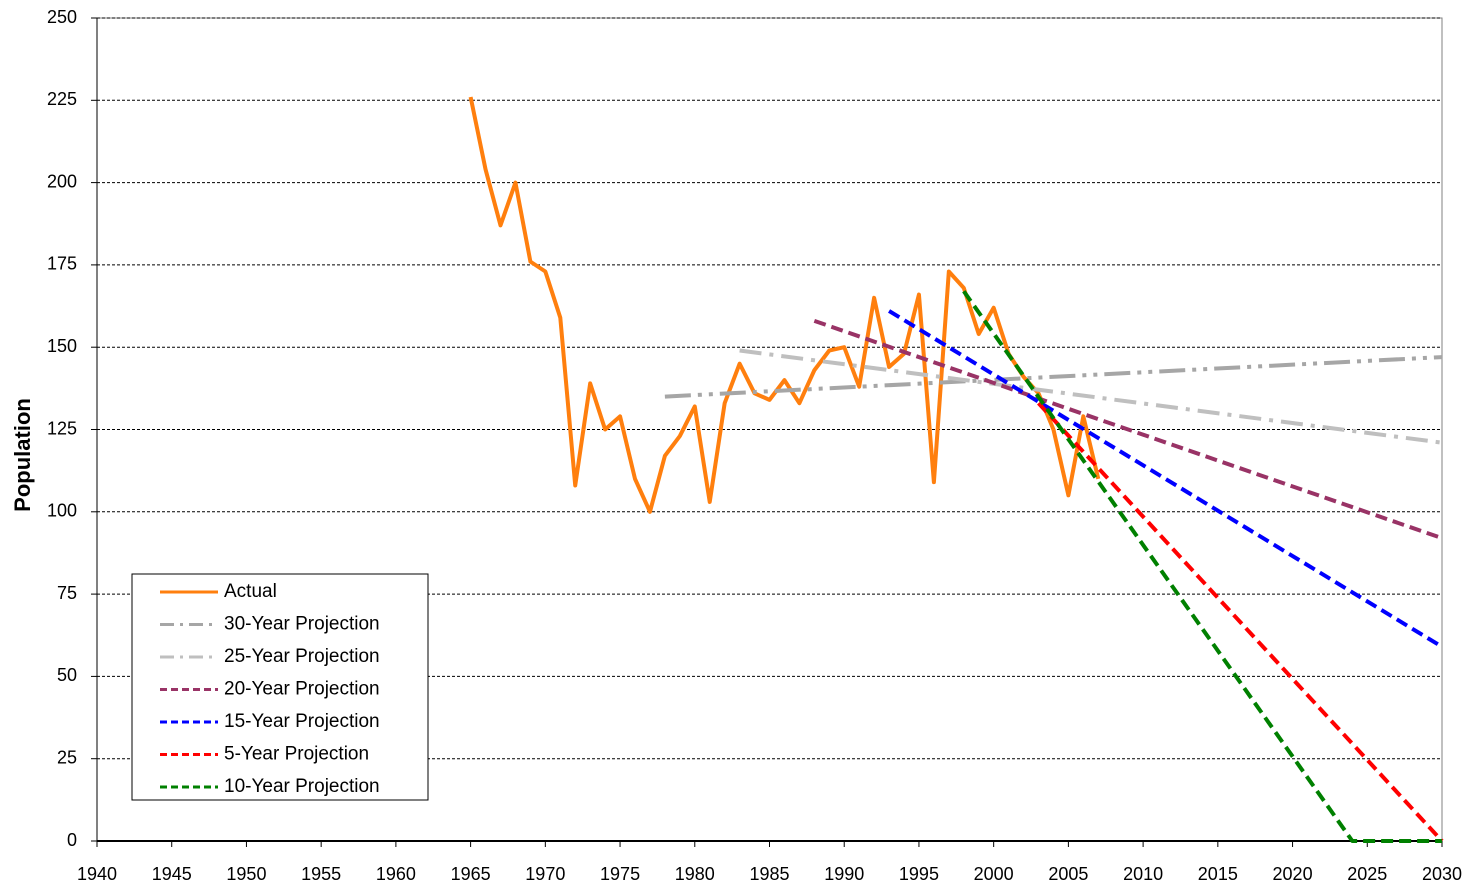 This screenshot has height=887, width=1472. What do you see at coordinates (62, 264) in the screenshot?
I see `y-tick-label: 175` at bounding box center [62, 264].